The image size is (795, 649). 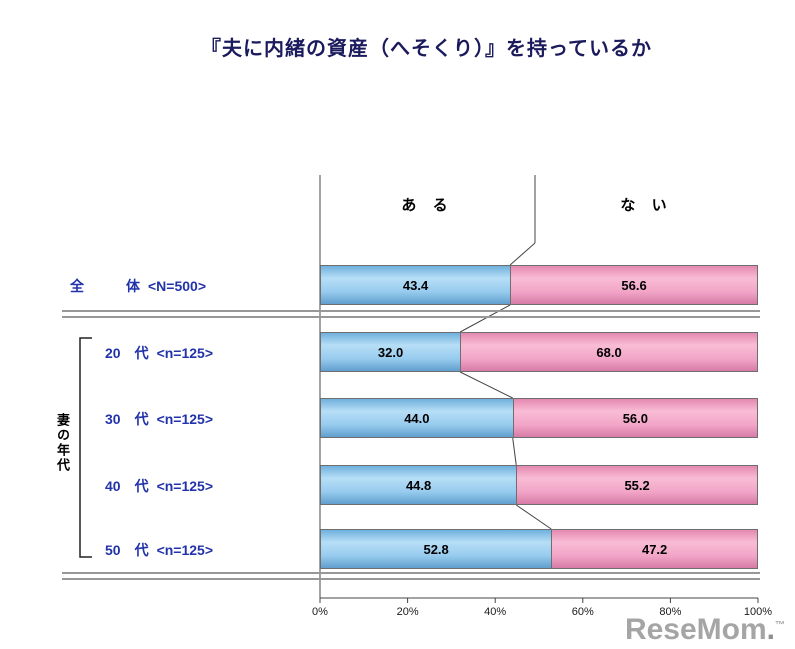 What do you see at coordinates (127, 419) in the screenshot?
I see `row-label-text: 30 代` at bounding box center [127, 419].